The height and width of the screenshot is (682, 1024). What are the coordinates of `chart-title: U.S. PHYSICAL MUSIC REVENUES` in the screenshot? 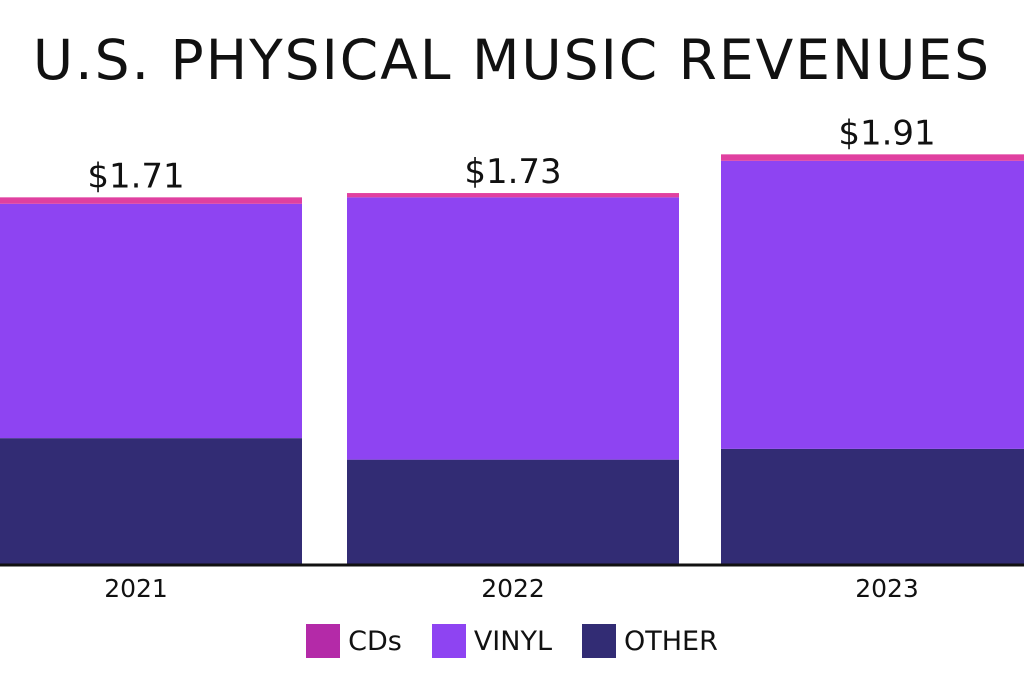 It's located at (512, 60).